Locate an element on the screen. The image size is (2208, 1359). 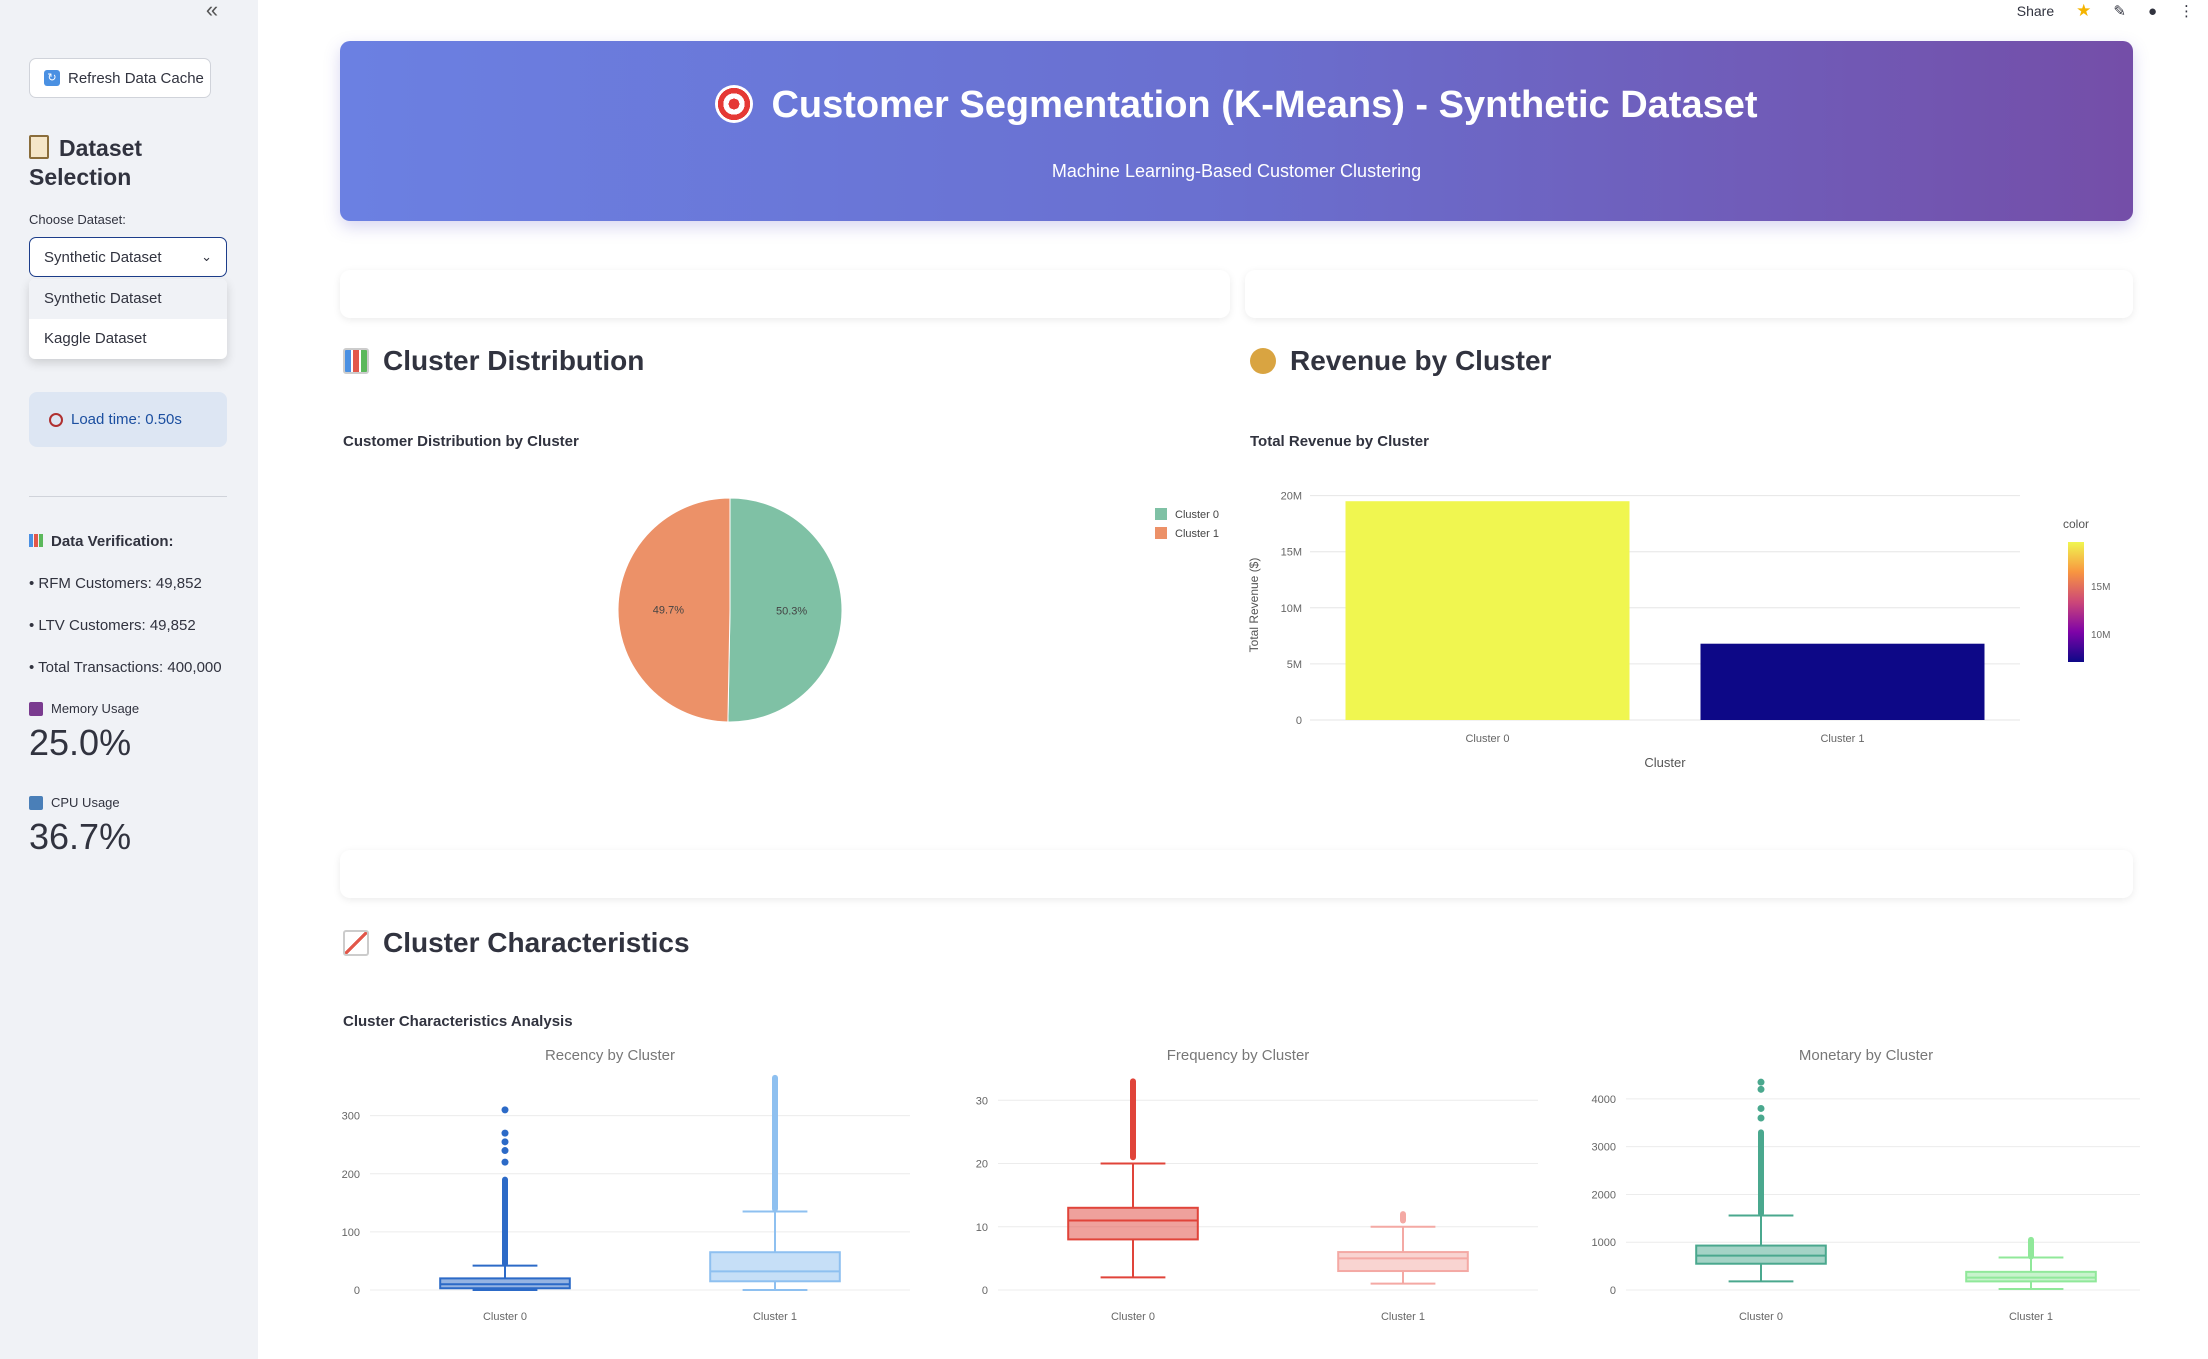
boxplot-2-ytick-2: 2000 is located at coordinates (1604, 1195).